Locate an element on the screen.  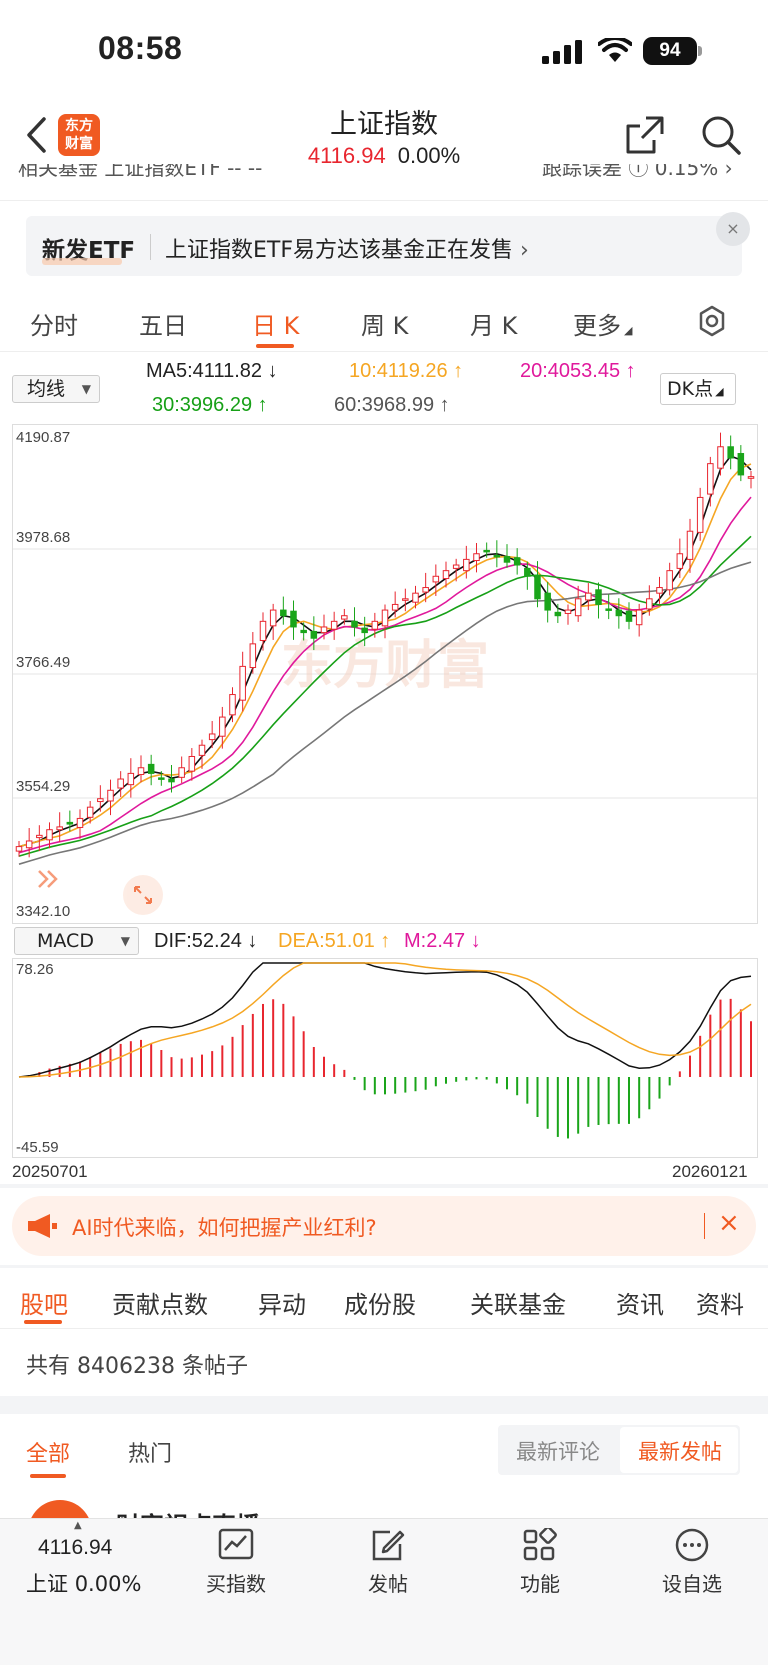
tab-five-day: 五日 is located at coordinates (163, 326).